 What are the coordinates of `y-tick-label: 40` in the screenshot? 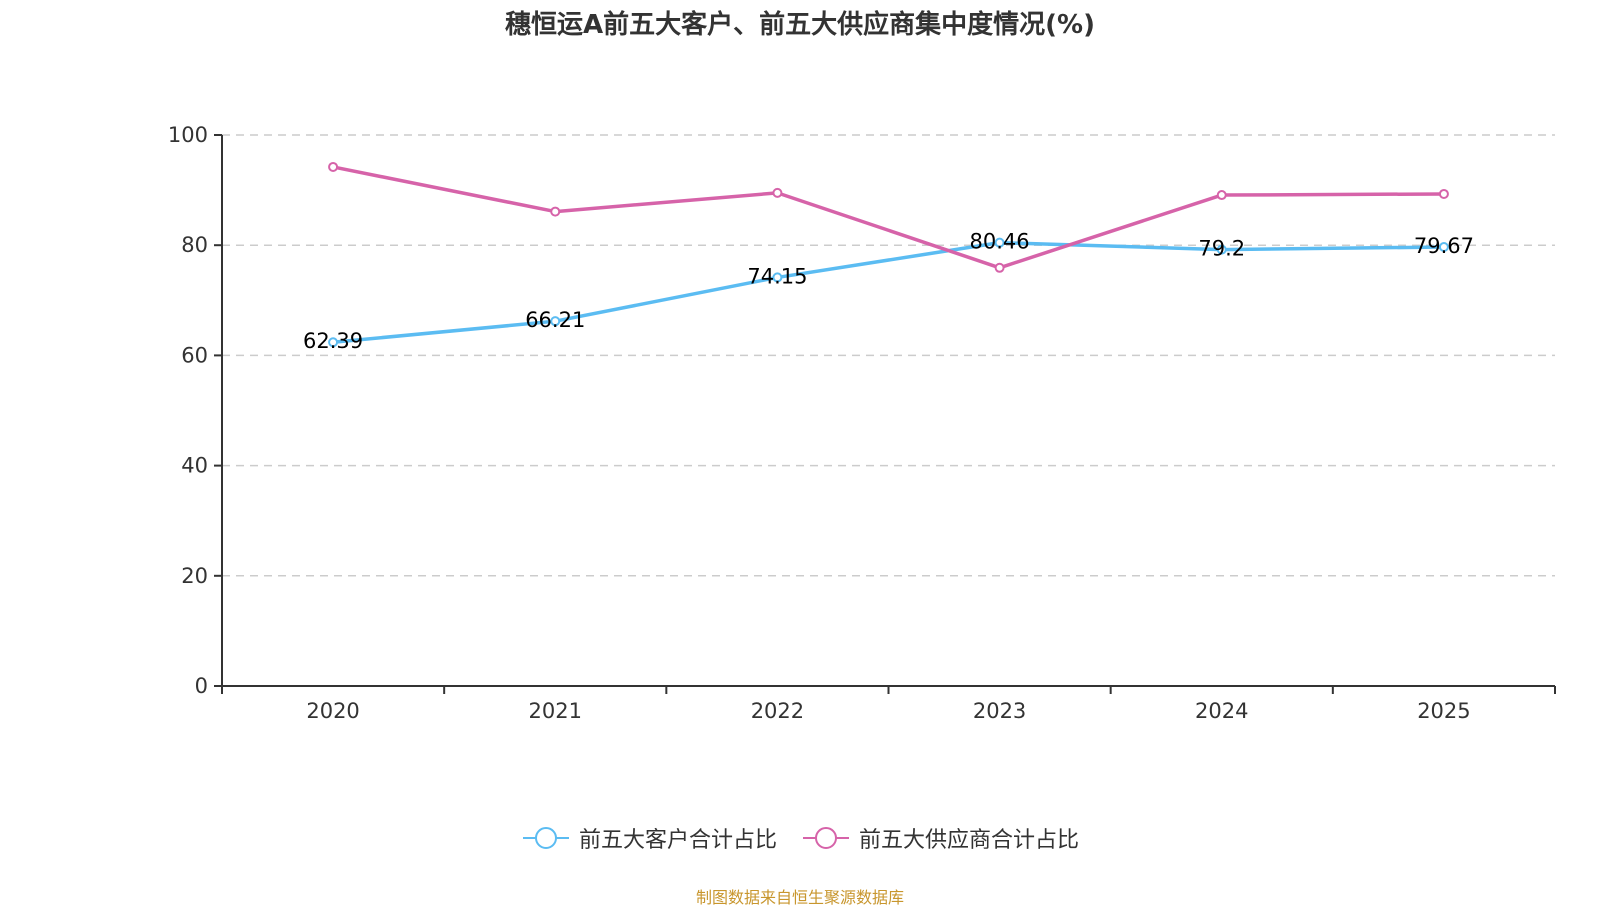 It's located at (194, 466).